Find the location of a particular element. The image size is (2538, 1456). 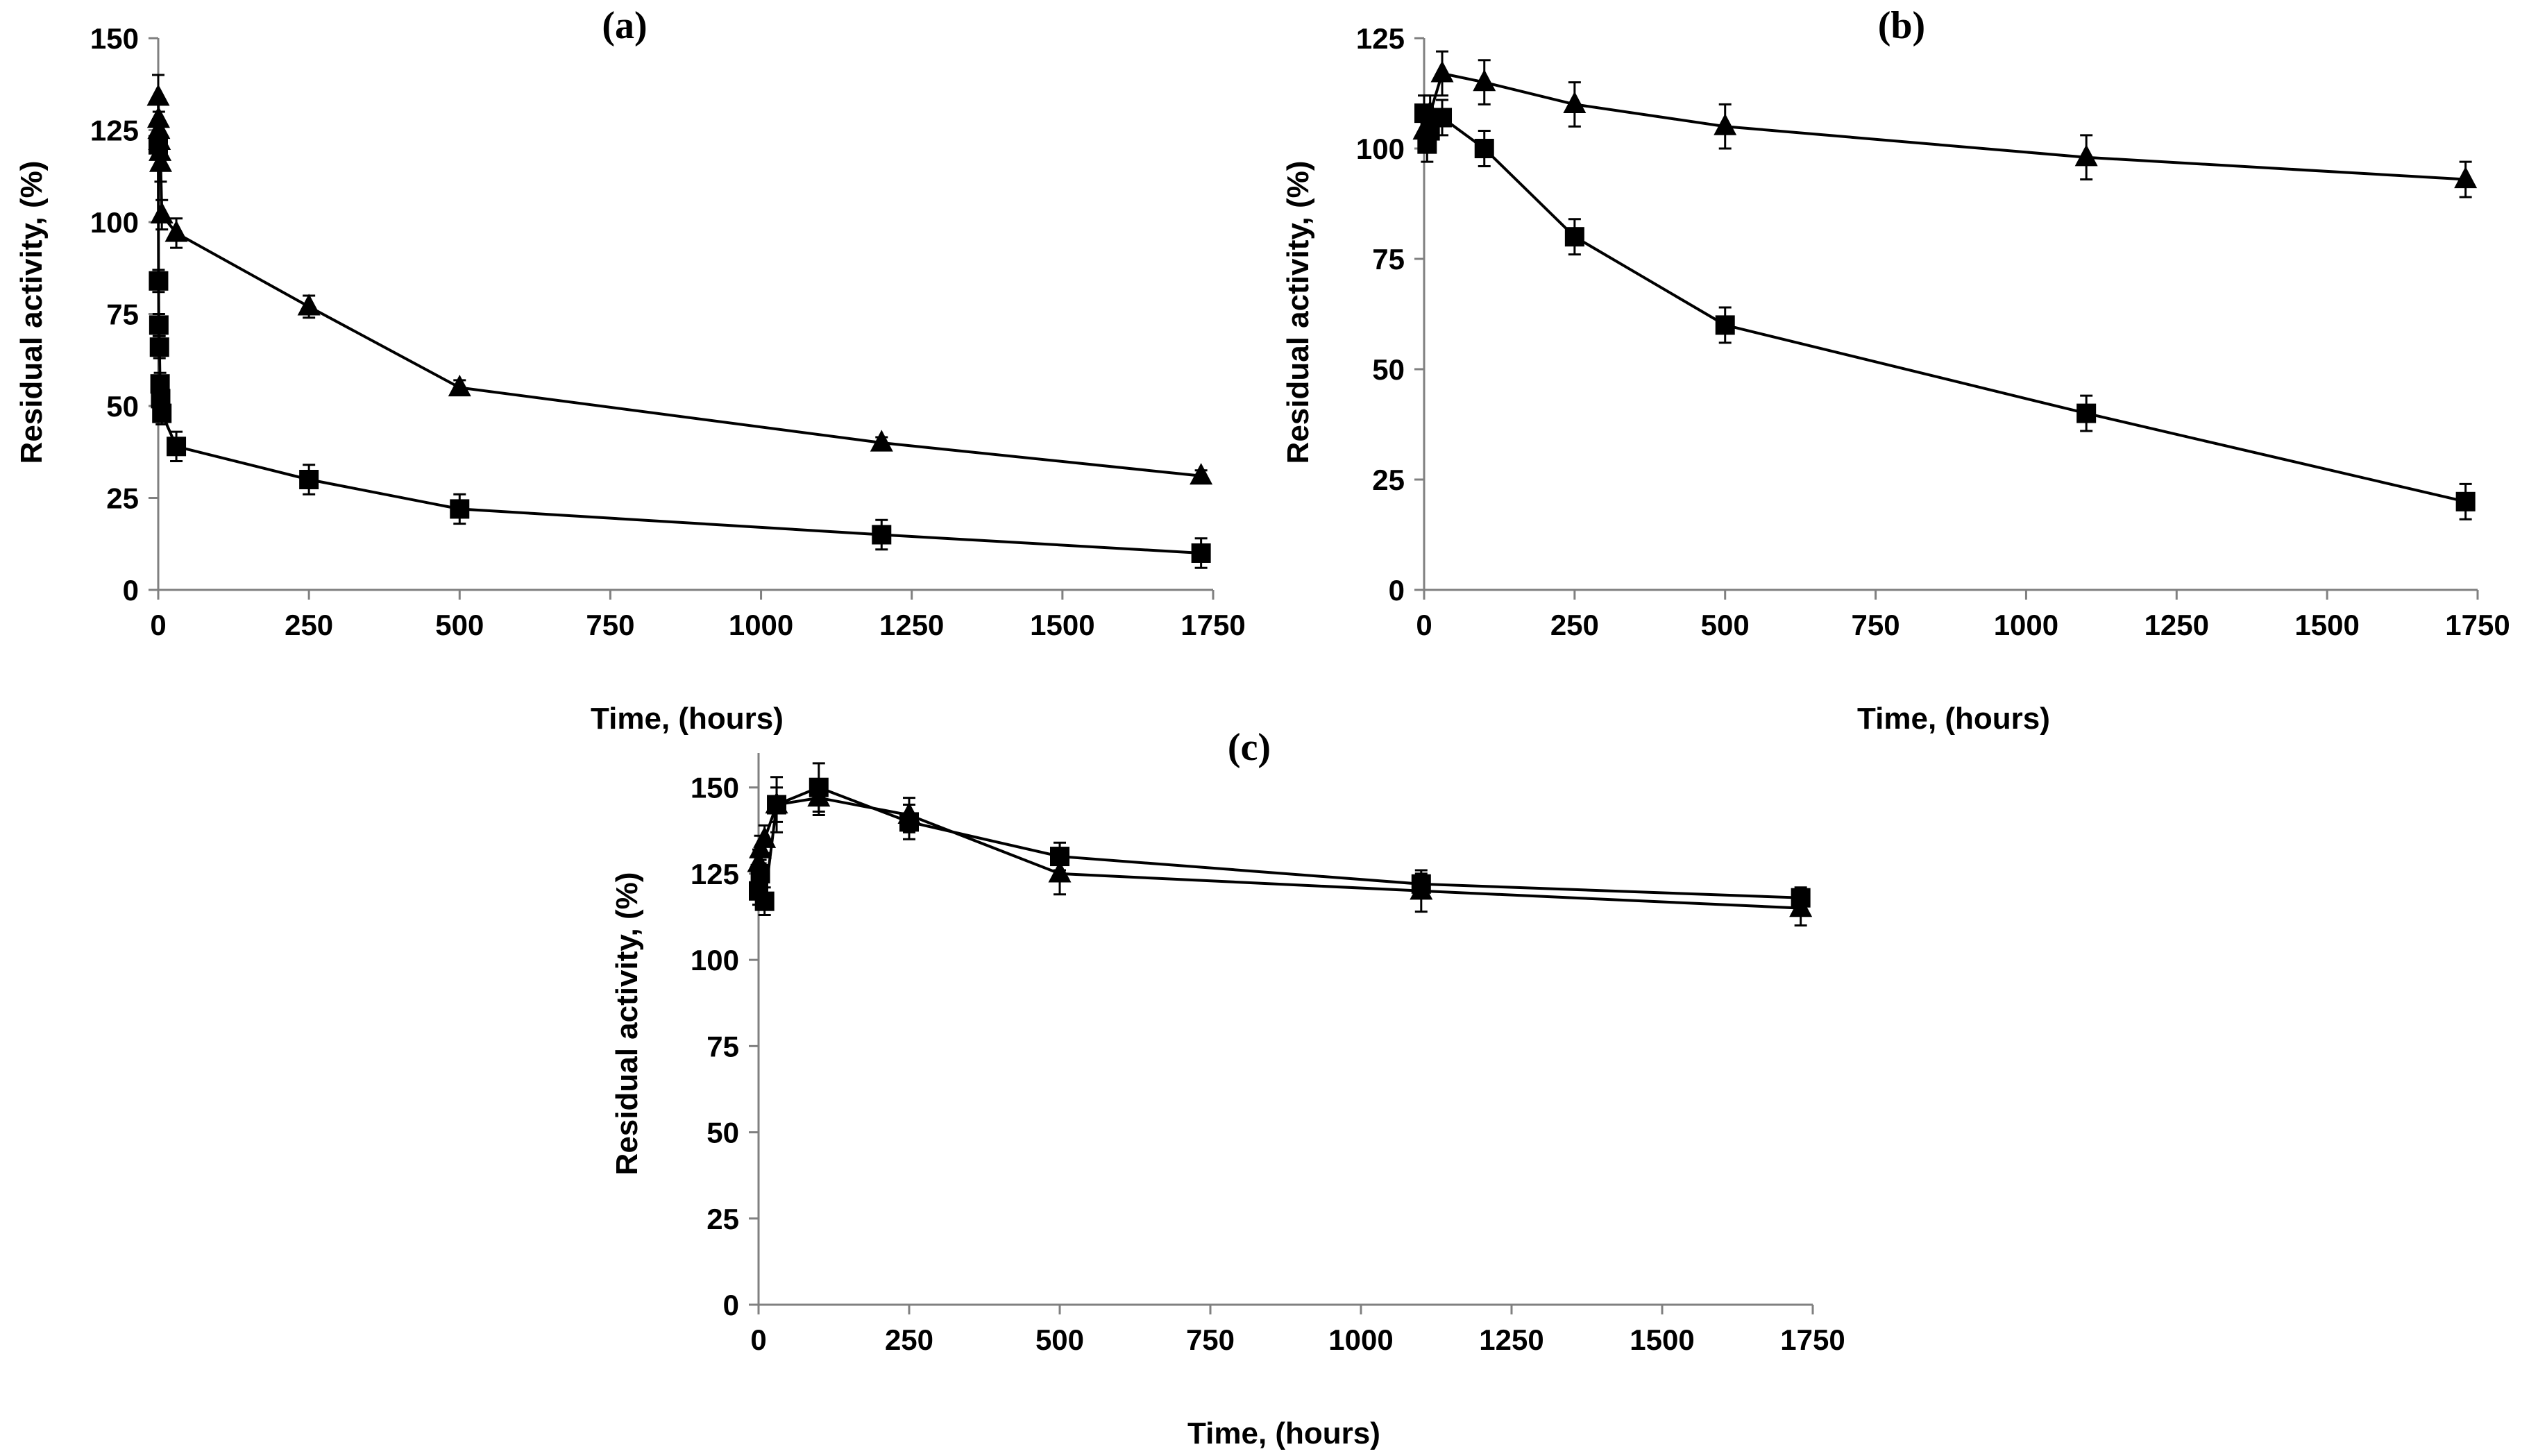

chart-title: (b) is located at coordinates (1902, 25).